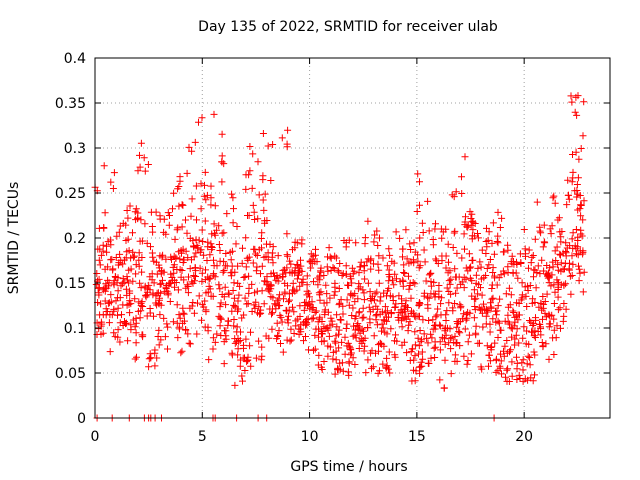 The height and width of the screenshot is (480, 640). Describe the element at coordinates (70, 374) in the screenshot. I see `y-tick-label: 0.05` at that location.